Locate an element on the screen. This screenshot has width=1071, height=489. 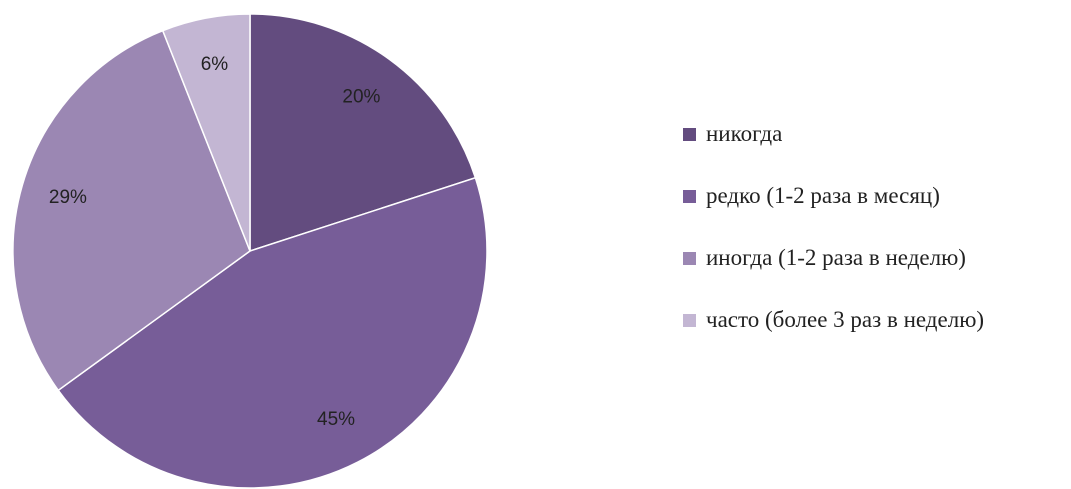
legend-item: часто (более 3 раз в неделю) is located at coordinates (873, 319).